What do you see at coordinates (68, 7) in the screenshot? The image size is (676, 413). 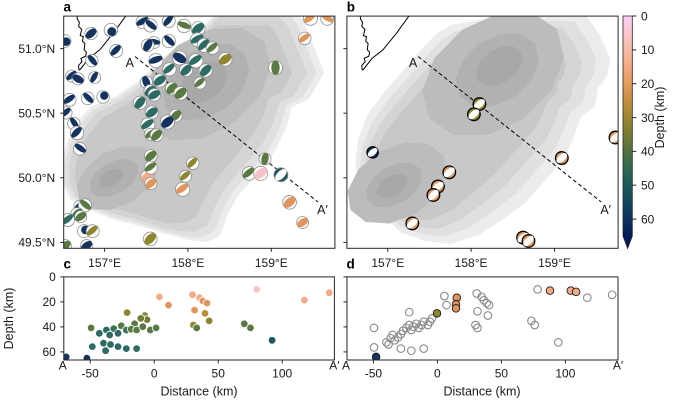 I see `svg-text: a` at bounding box center [68, 7].